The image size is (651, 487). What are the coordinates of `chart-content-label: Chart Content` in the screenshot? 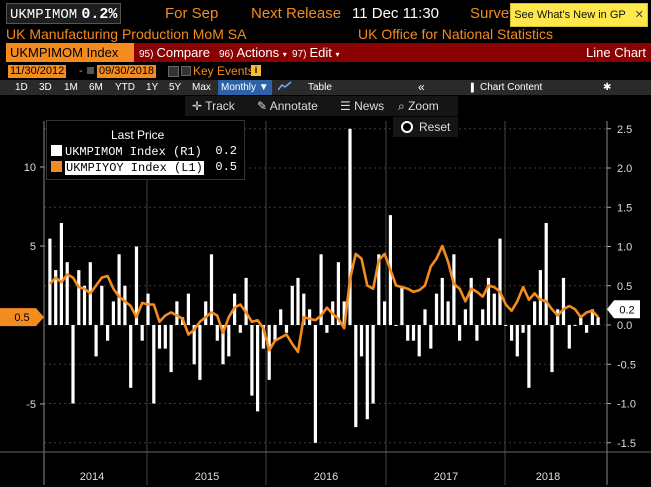 It's located at (511, 87).